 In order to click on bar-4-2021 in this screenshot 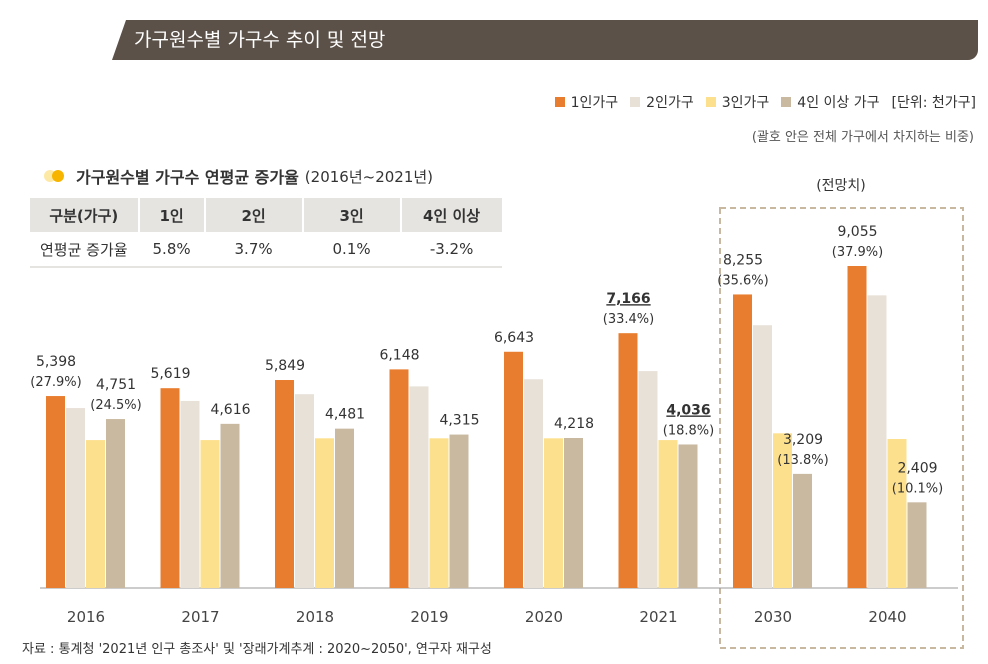, I will do `click(688, 516)`.